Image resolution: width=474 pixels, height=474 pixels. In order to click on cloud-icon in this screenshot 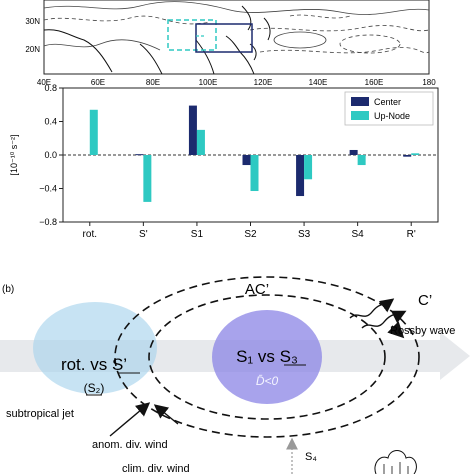, I will do `click(395, 462)`.